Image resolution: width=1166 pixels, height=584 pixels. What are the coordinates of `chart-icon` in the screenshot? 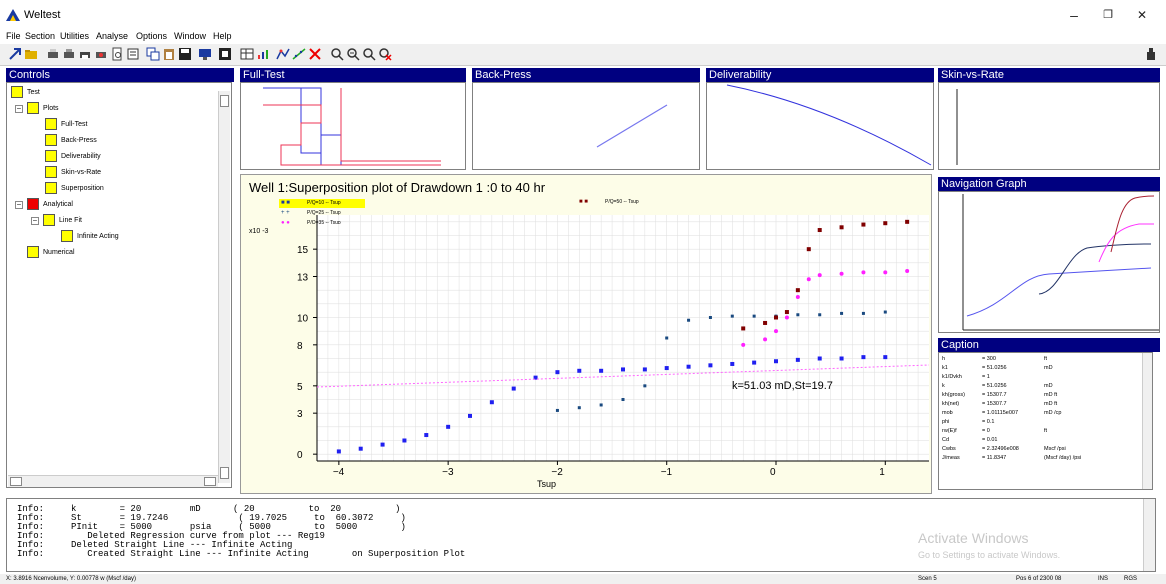 It's located at (263, 54).